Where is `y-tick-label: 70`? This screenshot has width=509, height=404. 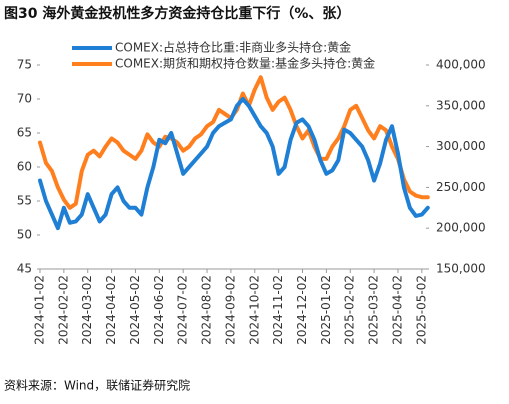
y-tick-label: 70 is located at coordinates (24, 99).